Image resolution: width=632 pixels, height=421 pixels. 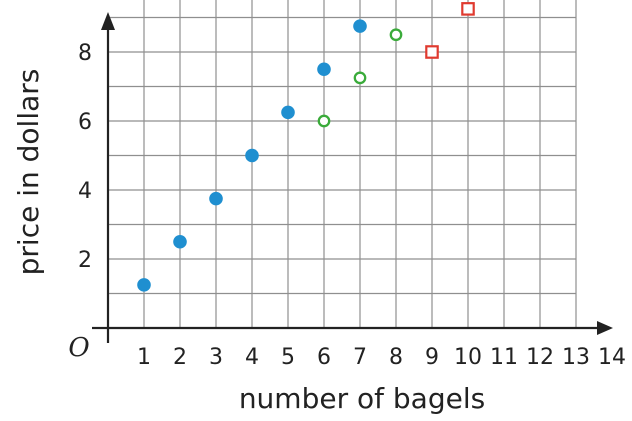 What do you see at coordinates (362, 398) in the screenshot?
I see `x-axis-title: number of bagels` at bounding box center [362, 398].